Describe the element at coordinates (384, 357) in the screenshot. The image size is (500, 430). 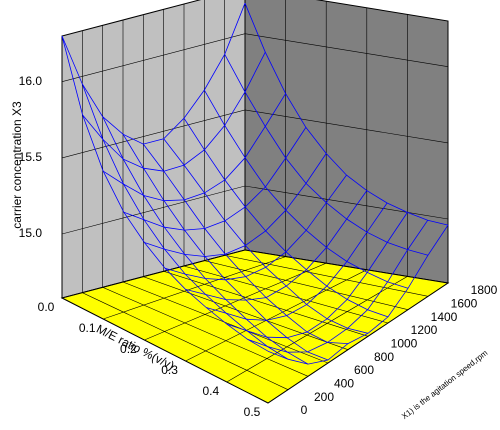
I see `y-tick-label: 800` at that location.